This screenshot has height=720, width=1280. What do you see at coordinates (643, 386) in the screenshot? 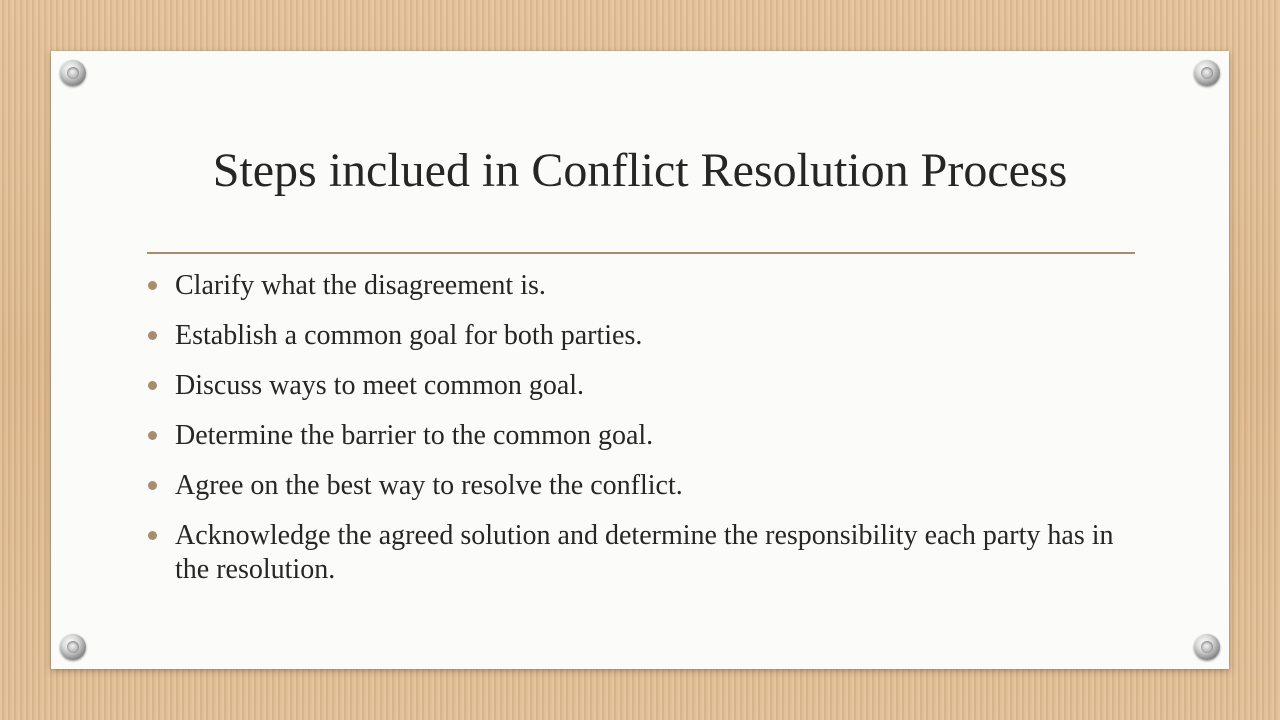
I see `bullet-item: Discuss ways to meet common goal.` at bounding box center [643, 386].